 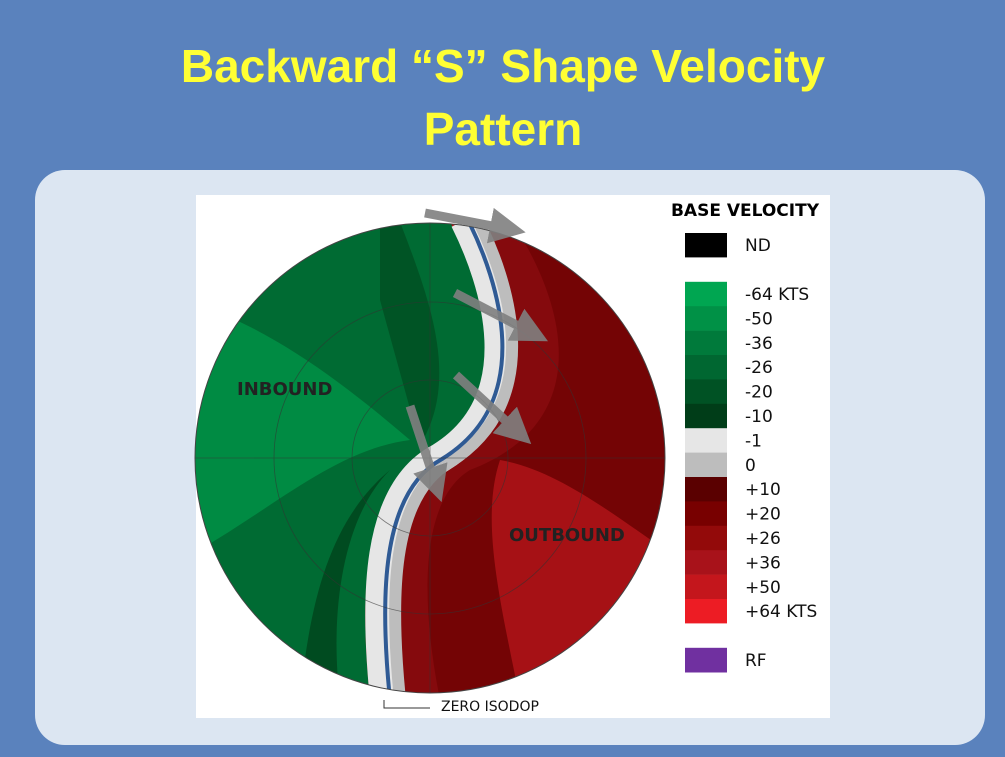 I want to click on legend-label: +50, so click(x=763, y=588).